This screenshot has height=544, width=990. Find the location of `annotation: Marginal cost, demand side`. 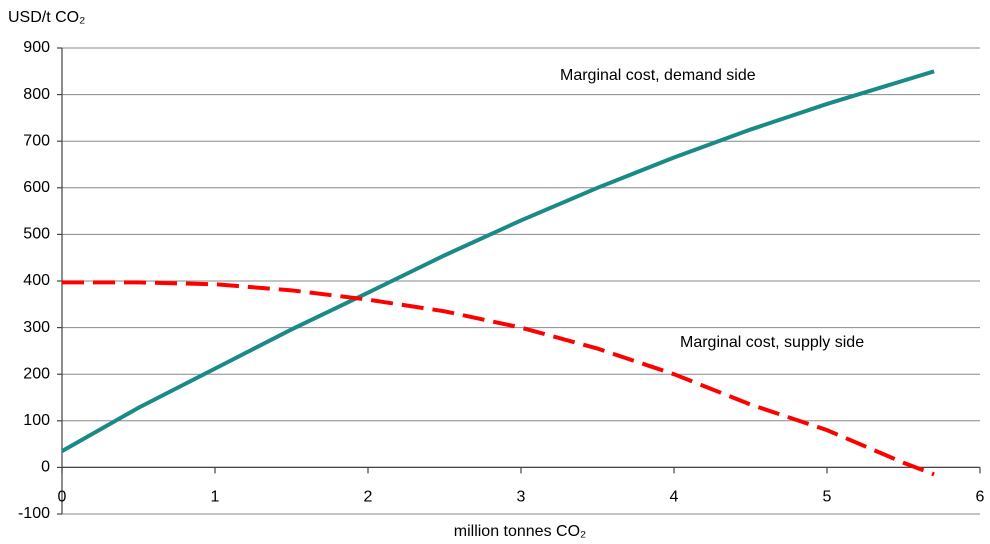

annotation: Marginal cost, demand side is located at coordinates (658, 75).